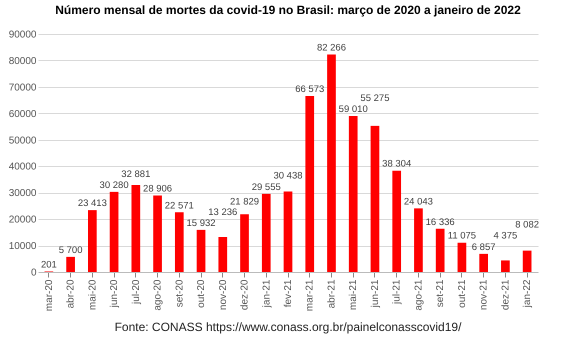 The height and width of the screenshot is (340, 561). I want to click on data-label: 21 829, so click(245, 202).